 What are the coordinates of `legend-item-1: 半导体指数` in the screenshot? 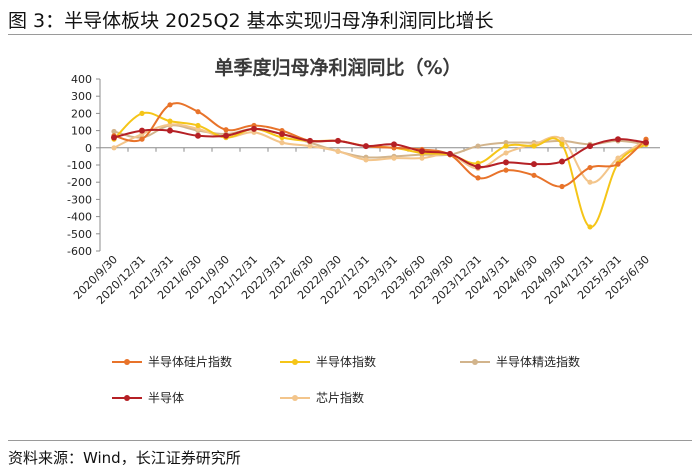 It's located at (328, 361).